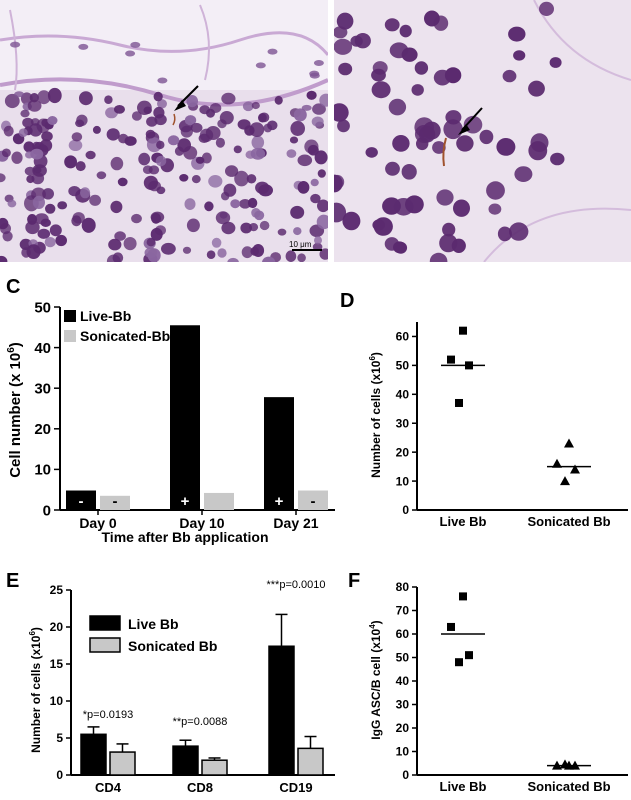  What do you see at coordinates (403, 705) in the screenshot?
I see `y-tick-label: 30` at bounding box center [403, 705].